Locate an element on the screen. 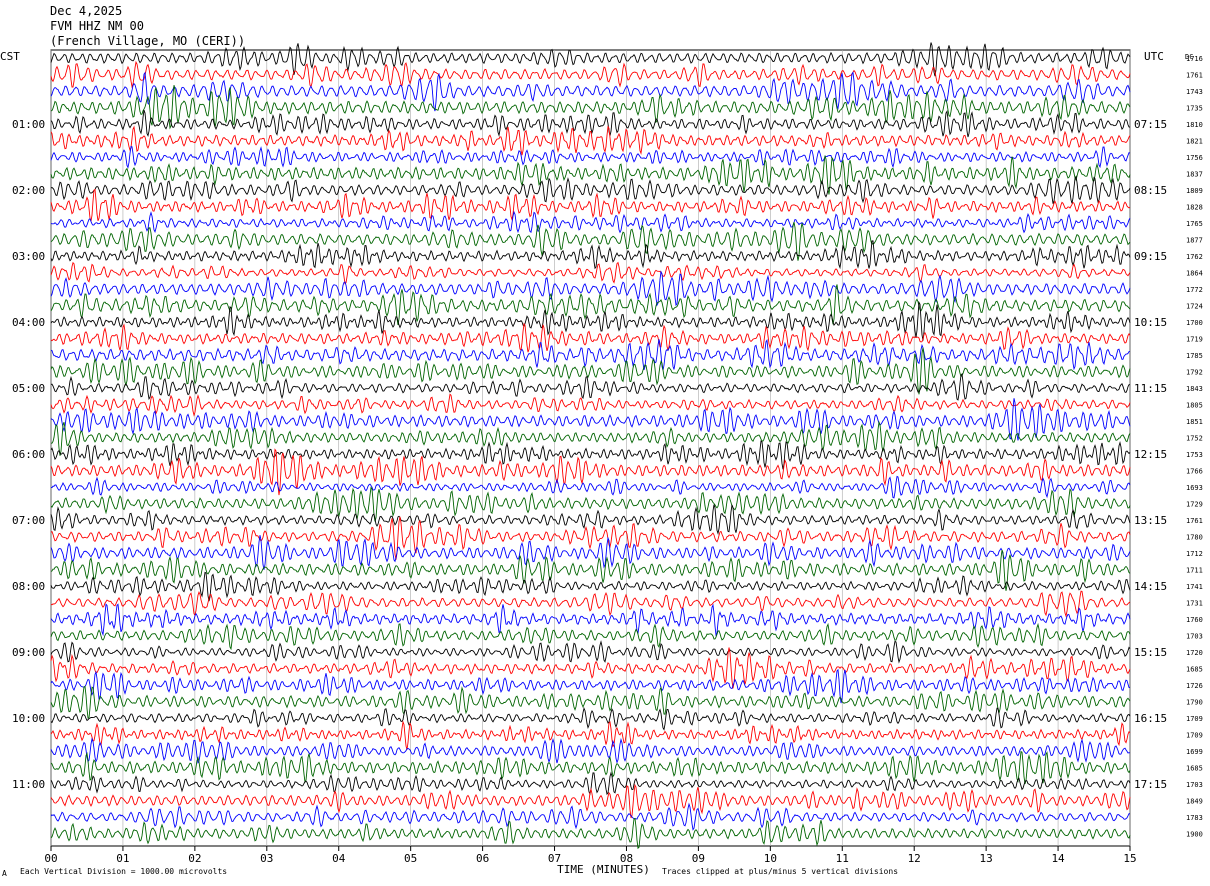  x-tick-label: 09 is located at coordinates (698, 858).